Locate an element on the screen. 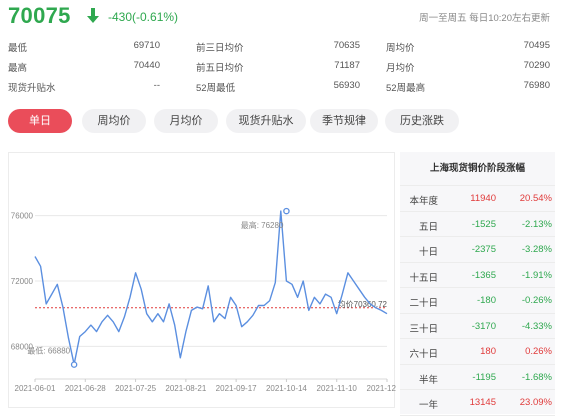  period-change-pct: -1.91% is located at coordinates (536, 275).